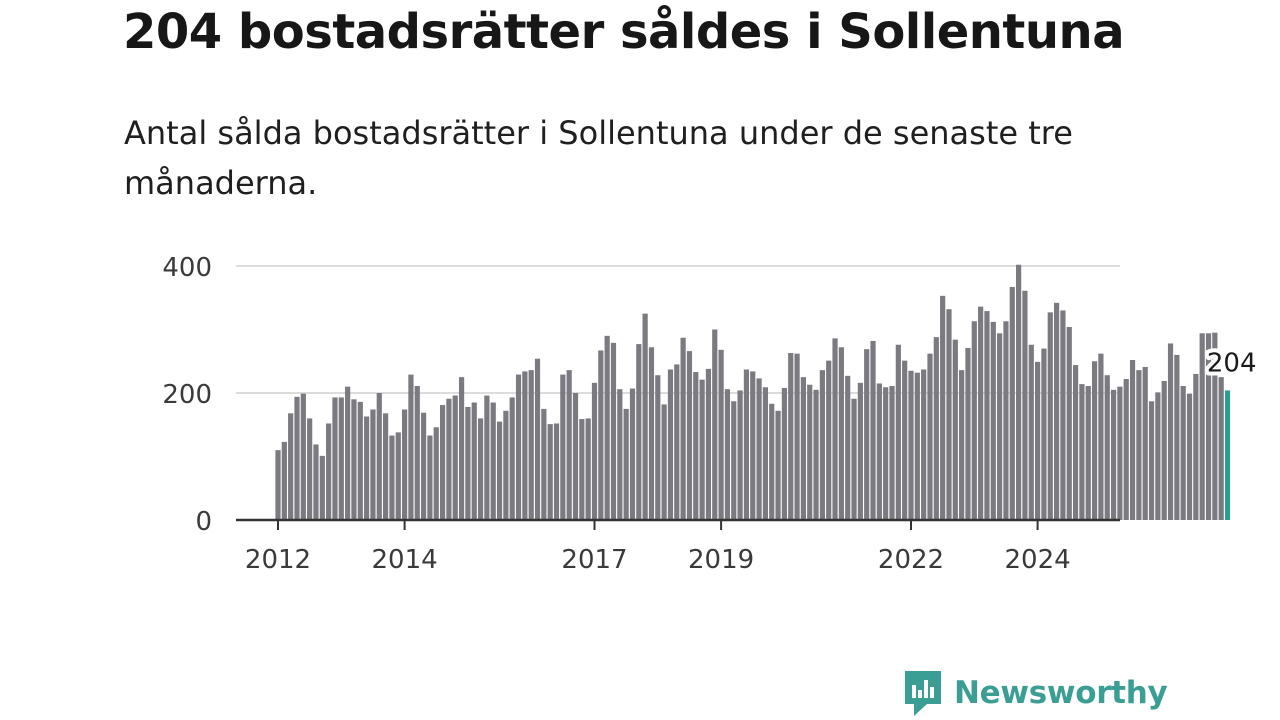 The width and height of the screenshot is (1280, 720). Describe the element at coordinates (1038, 560) in the screenshot. I see `x-tick-label: 2024` at that location.